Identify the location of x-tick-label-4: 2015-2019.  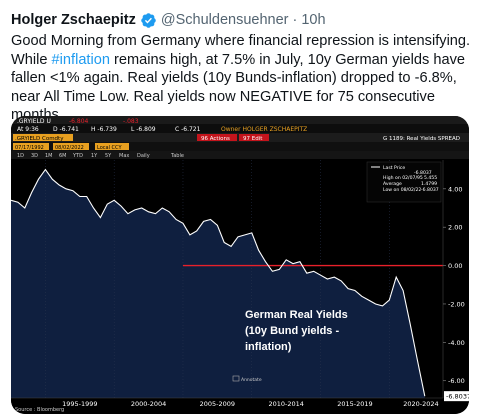
(354, 404).